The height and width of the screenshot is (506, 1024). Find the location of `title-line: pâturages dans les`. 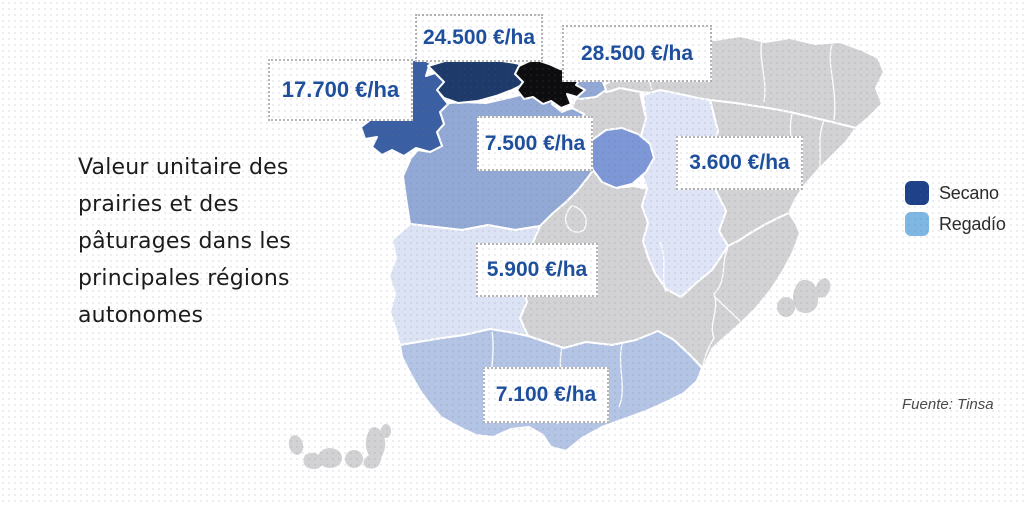

title-line: pâturages dans les is located at coordinates (185, 241).